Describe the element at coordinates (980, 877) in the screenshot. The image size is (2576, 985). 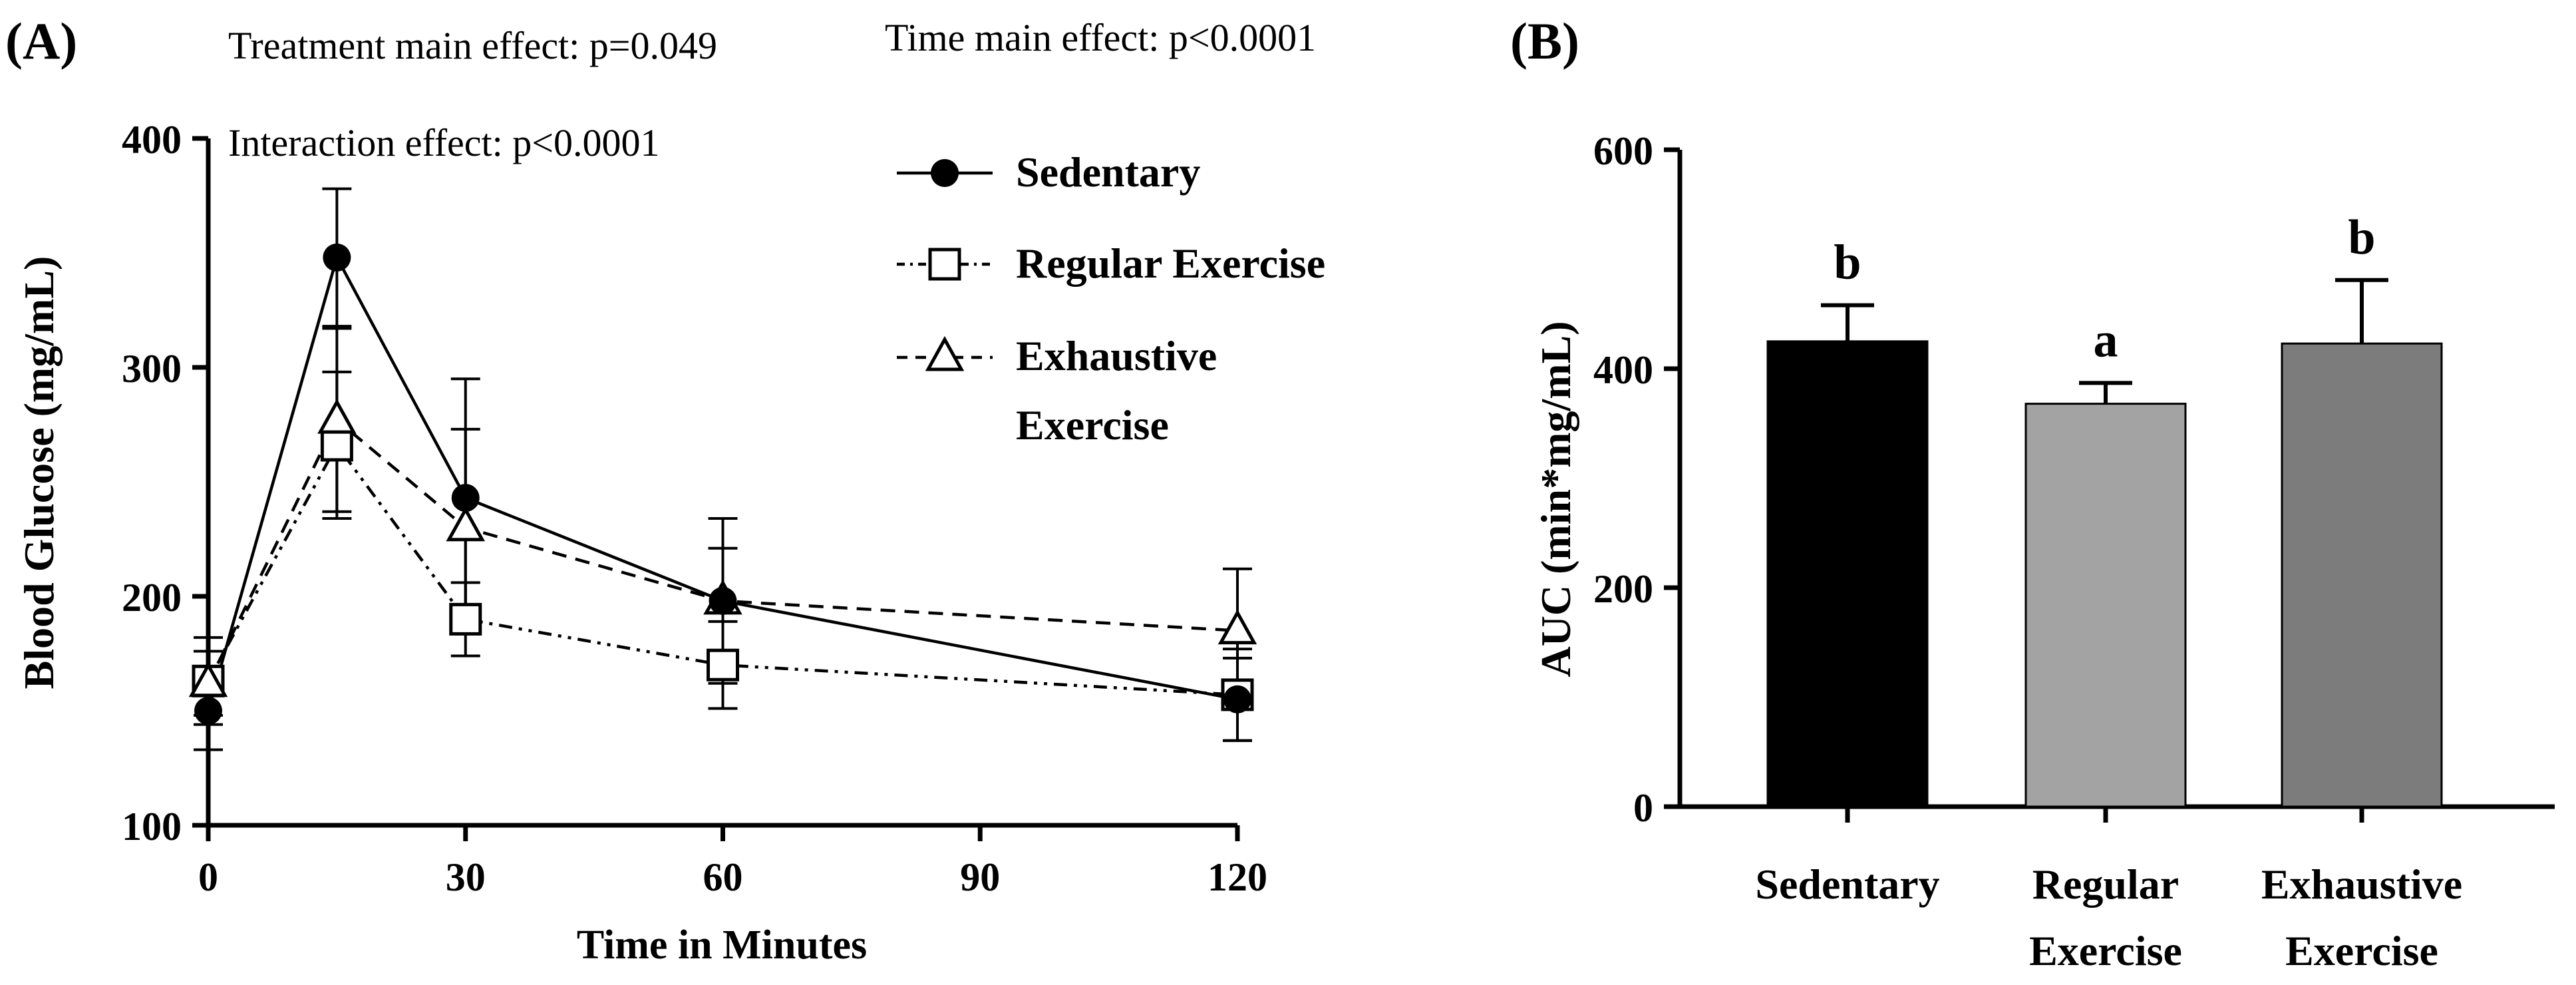
I see `x-tick-label-a: 90` at that location.